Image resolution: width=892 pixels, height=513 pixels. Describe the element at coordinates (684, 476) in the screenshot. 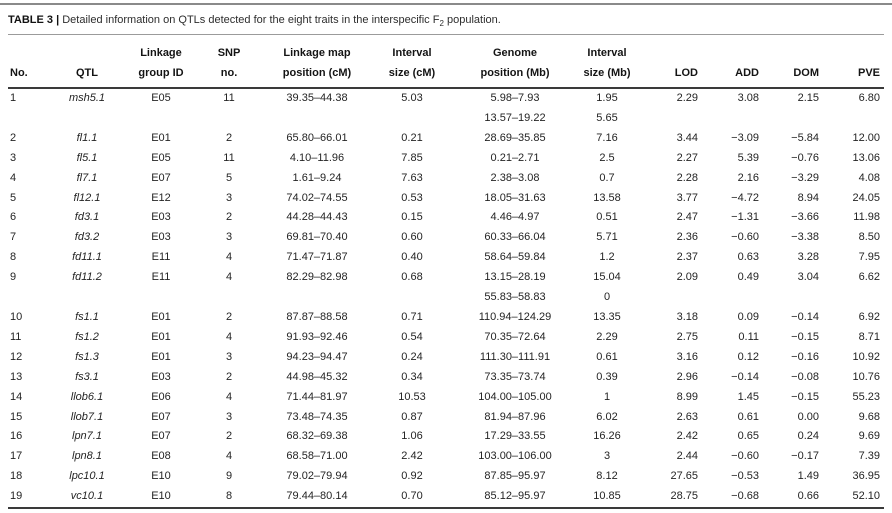

I see `cell-lod: 27.65` at that location.